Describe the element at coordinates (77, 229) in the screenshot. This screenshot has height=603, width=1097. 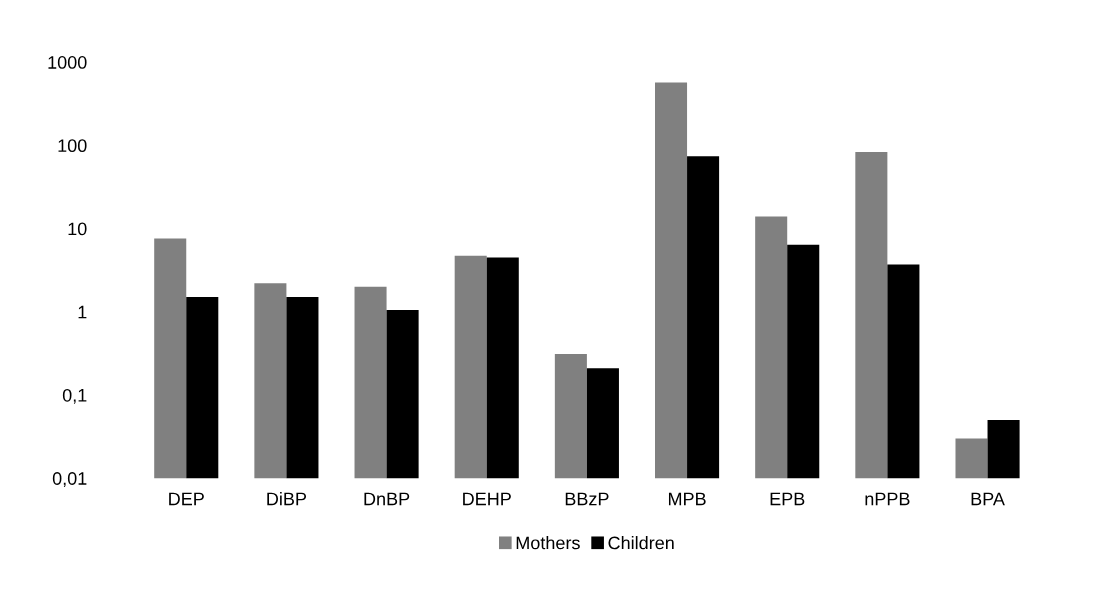
I see `y-tick-label: 10` at that location.